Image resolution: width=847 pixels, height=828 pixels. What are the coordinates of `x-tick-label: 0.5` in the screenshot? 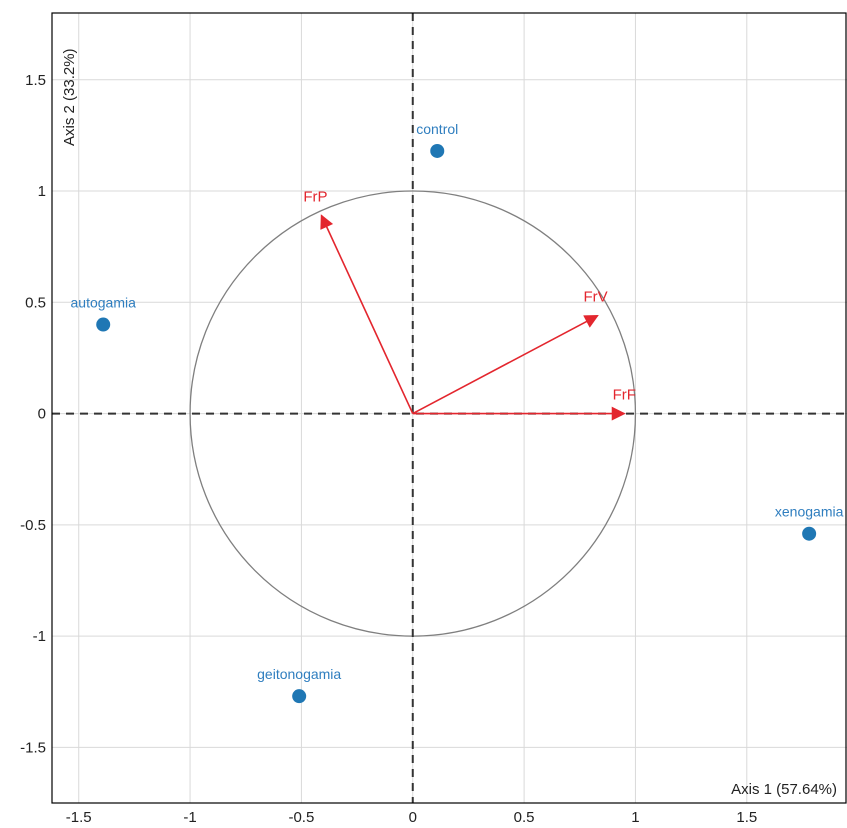 It's located at (524, 817).